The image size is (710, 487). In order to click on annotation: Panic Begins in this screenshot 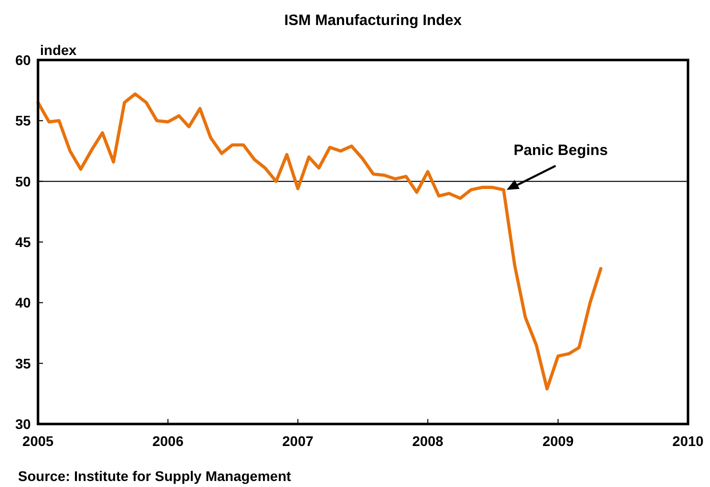, I will do `click(561, 150)`.